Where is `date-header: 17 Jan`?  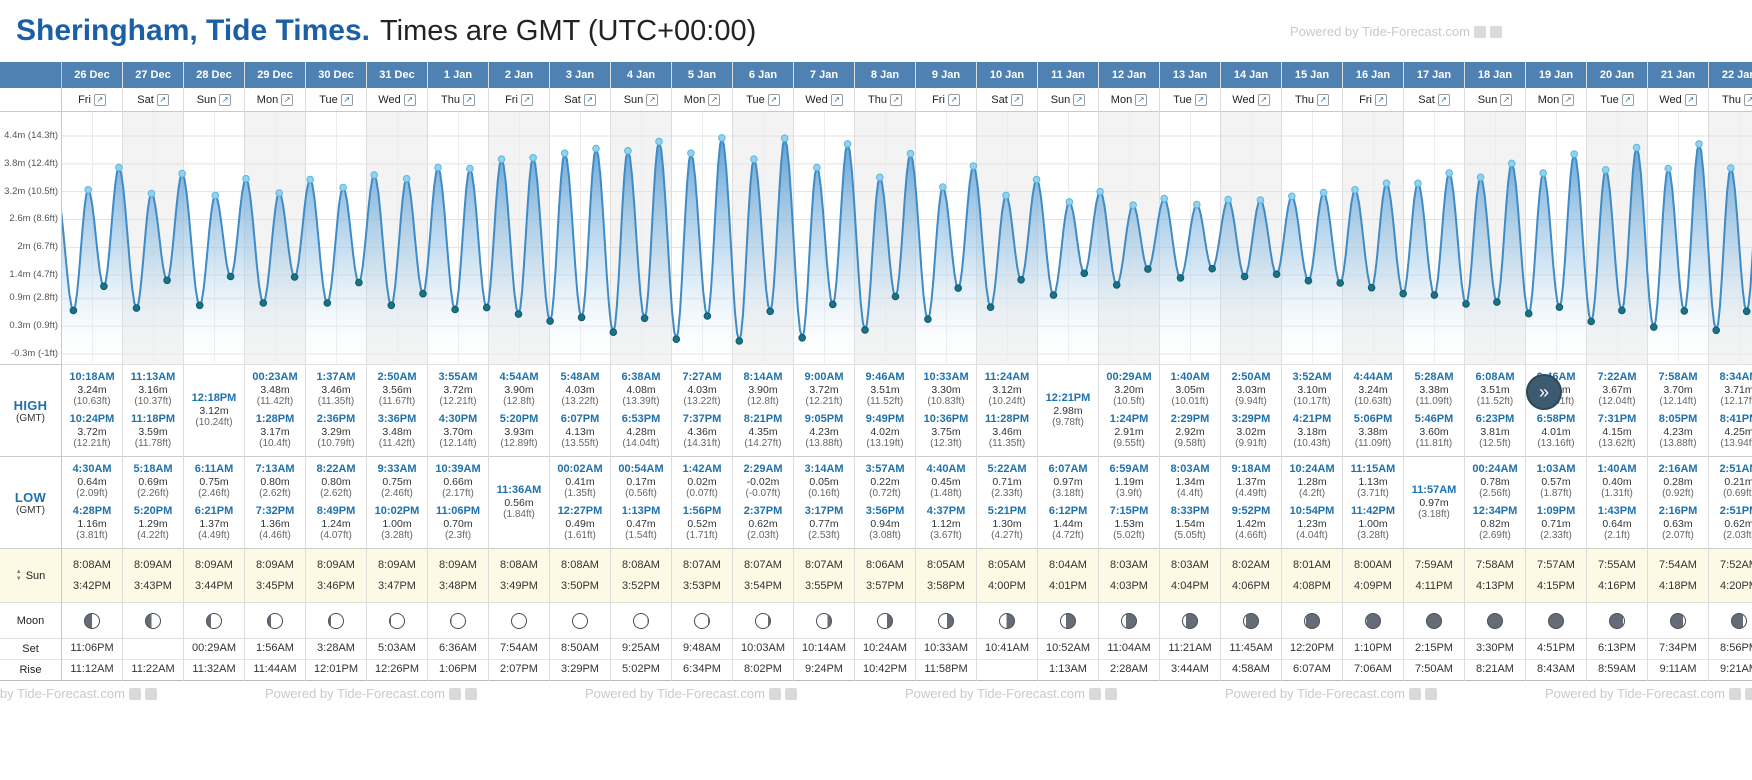
date-header: 17 Jan is located at coordinates (1434, 75).